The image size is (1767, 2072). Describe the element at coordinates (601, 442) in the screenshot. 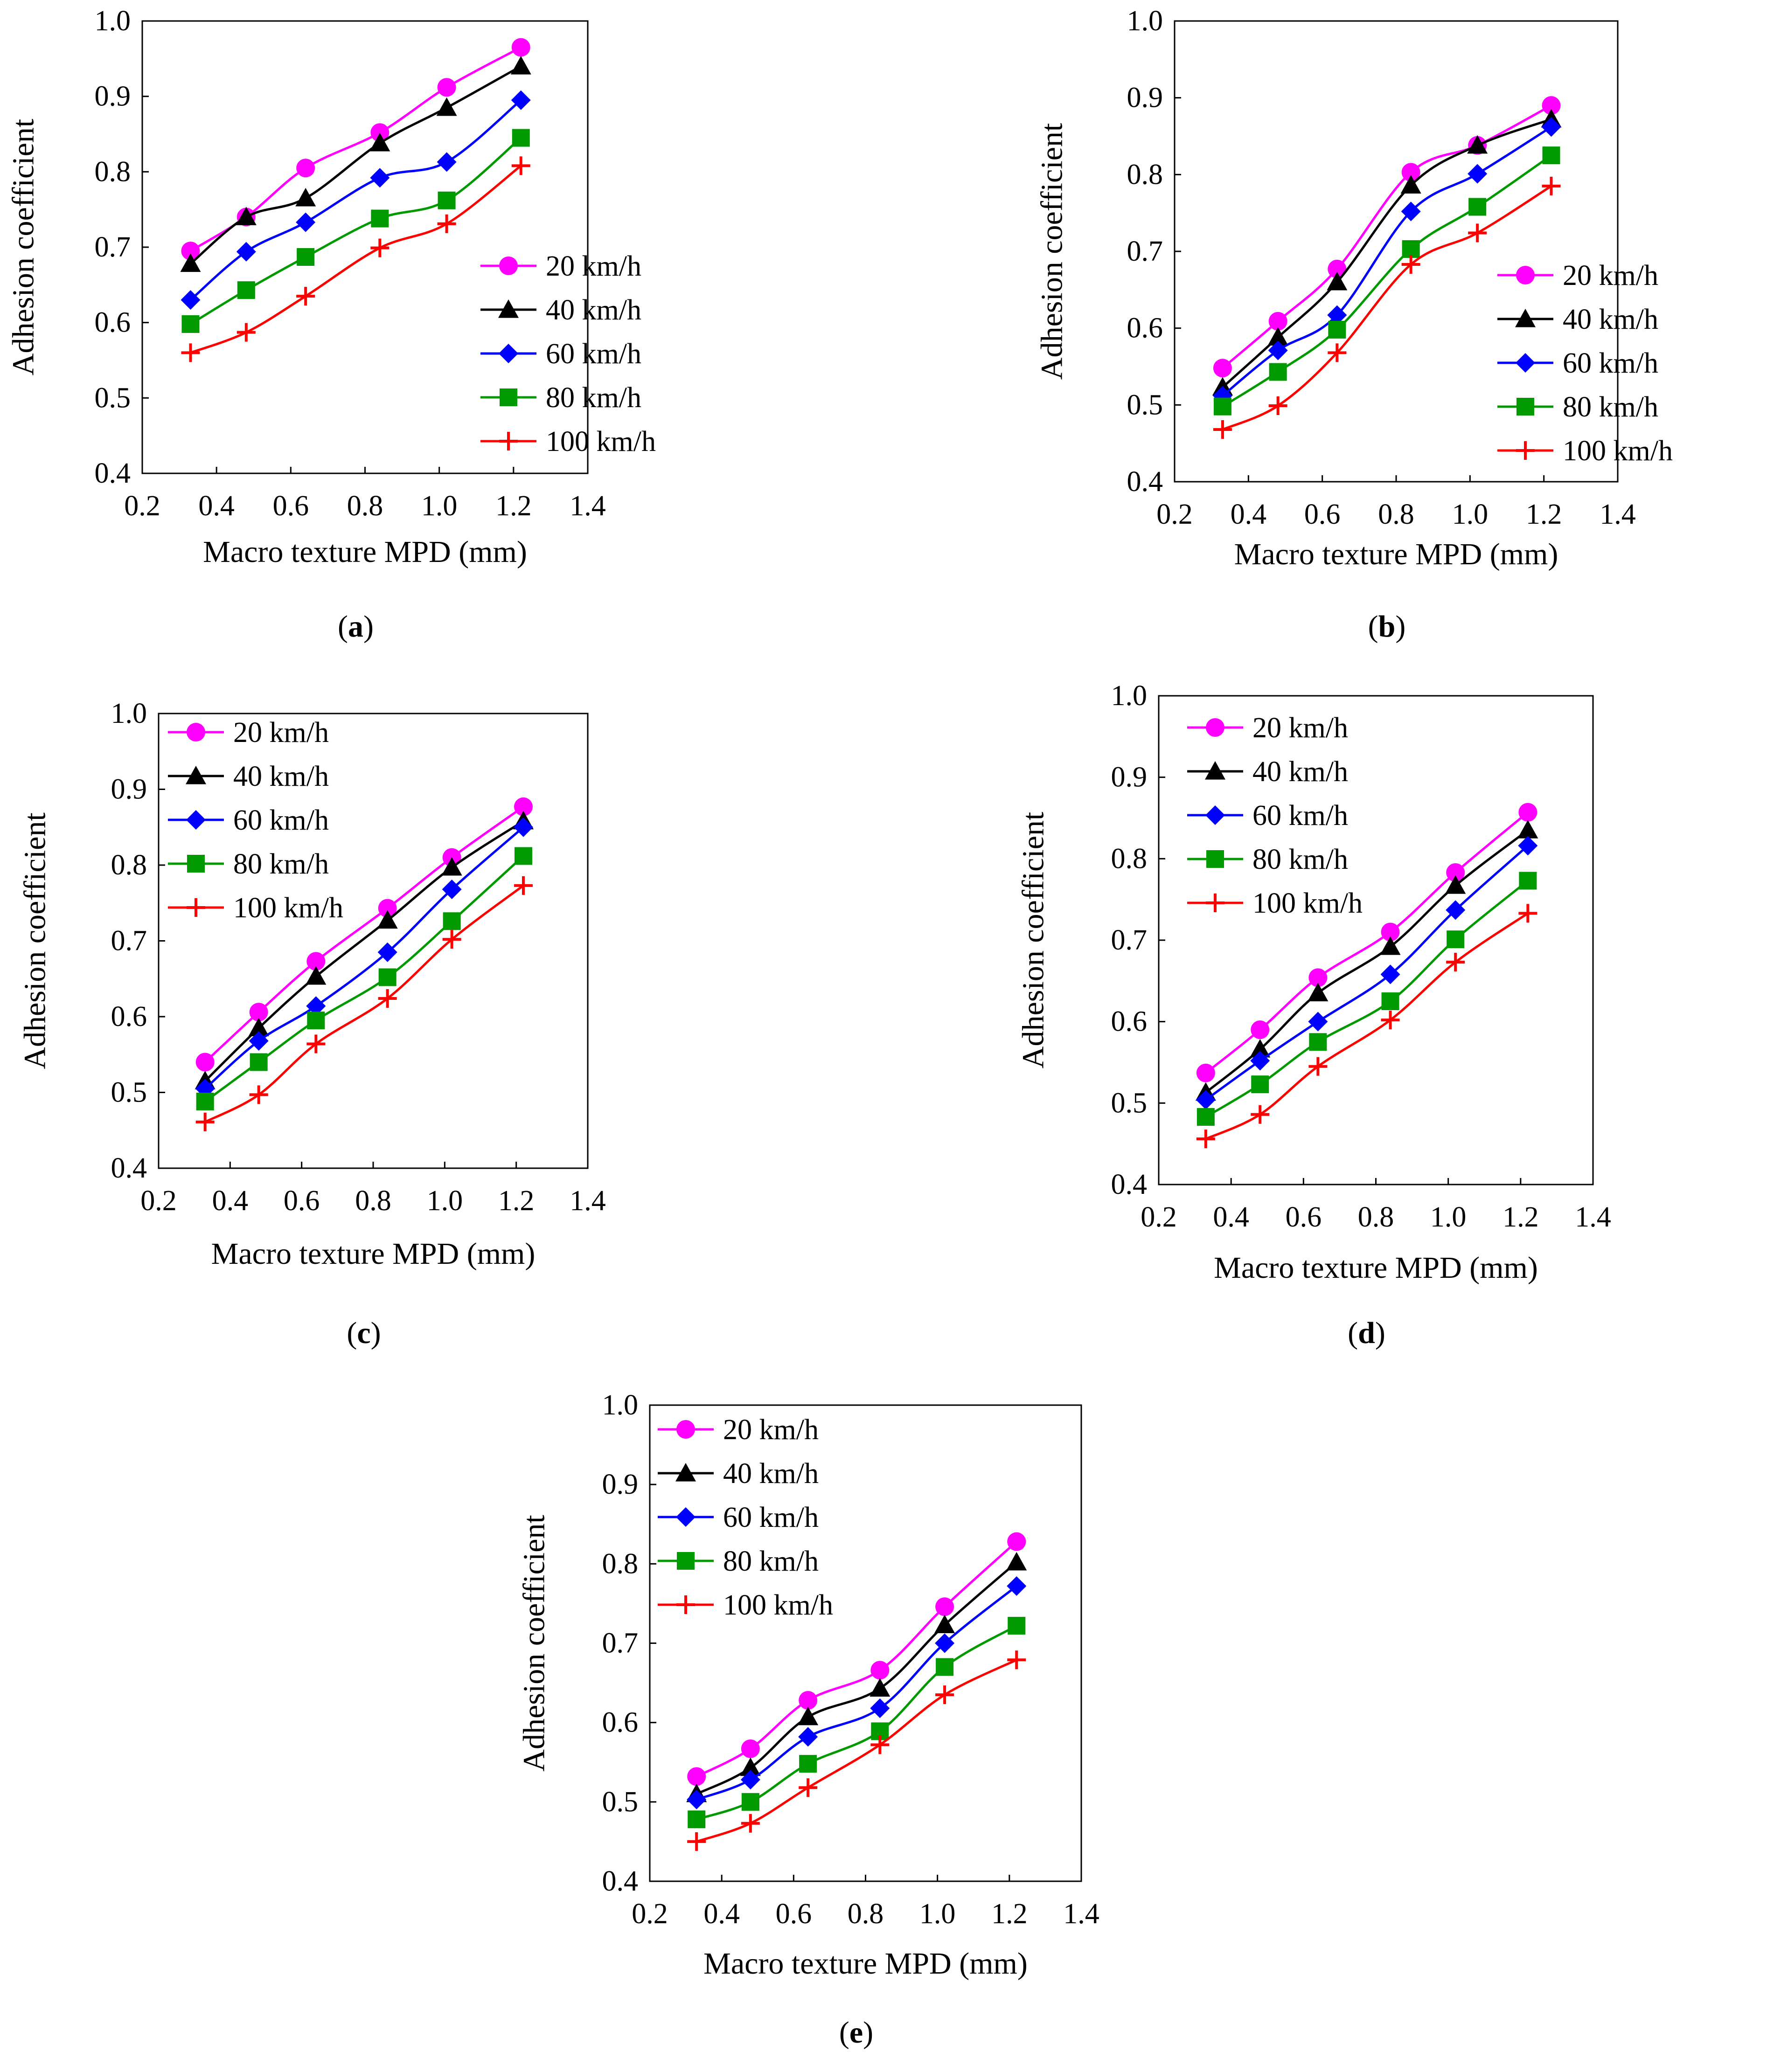

I see `legend-label: 100 km/h` at that location.